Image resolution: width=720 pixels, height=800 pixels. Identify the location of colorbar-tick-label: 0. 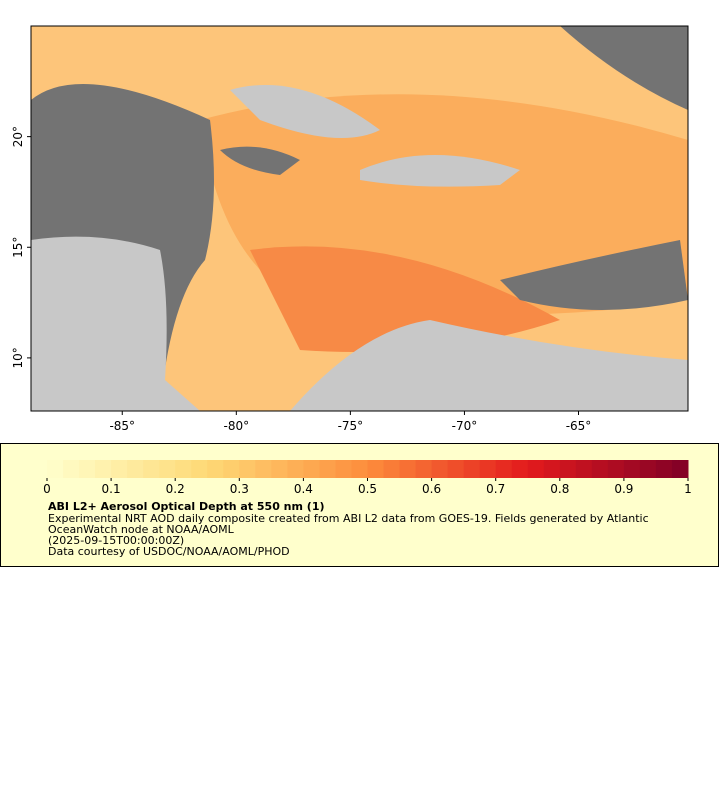
(47, 489).